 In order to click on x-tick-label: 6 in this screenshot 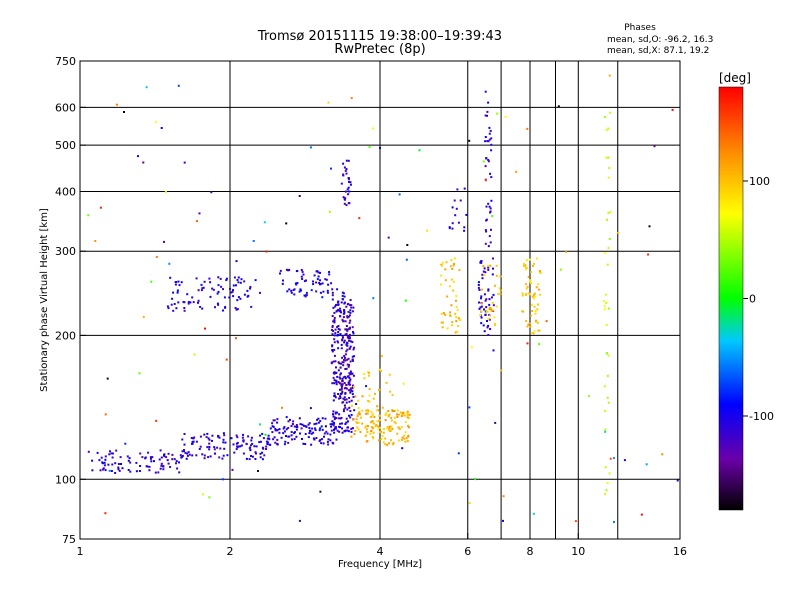, I will do `click(467, 551)`.